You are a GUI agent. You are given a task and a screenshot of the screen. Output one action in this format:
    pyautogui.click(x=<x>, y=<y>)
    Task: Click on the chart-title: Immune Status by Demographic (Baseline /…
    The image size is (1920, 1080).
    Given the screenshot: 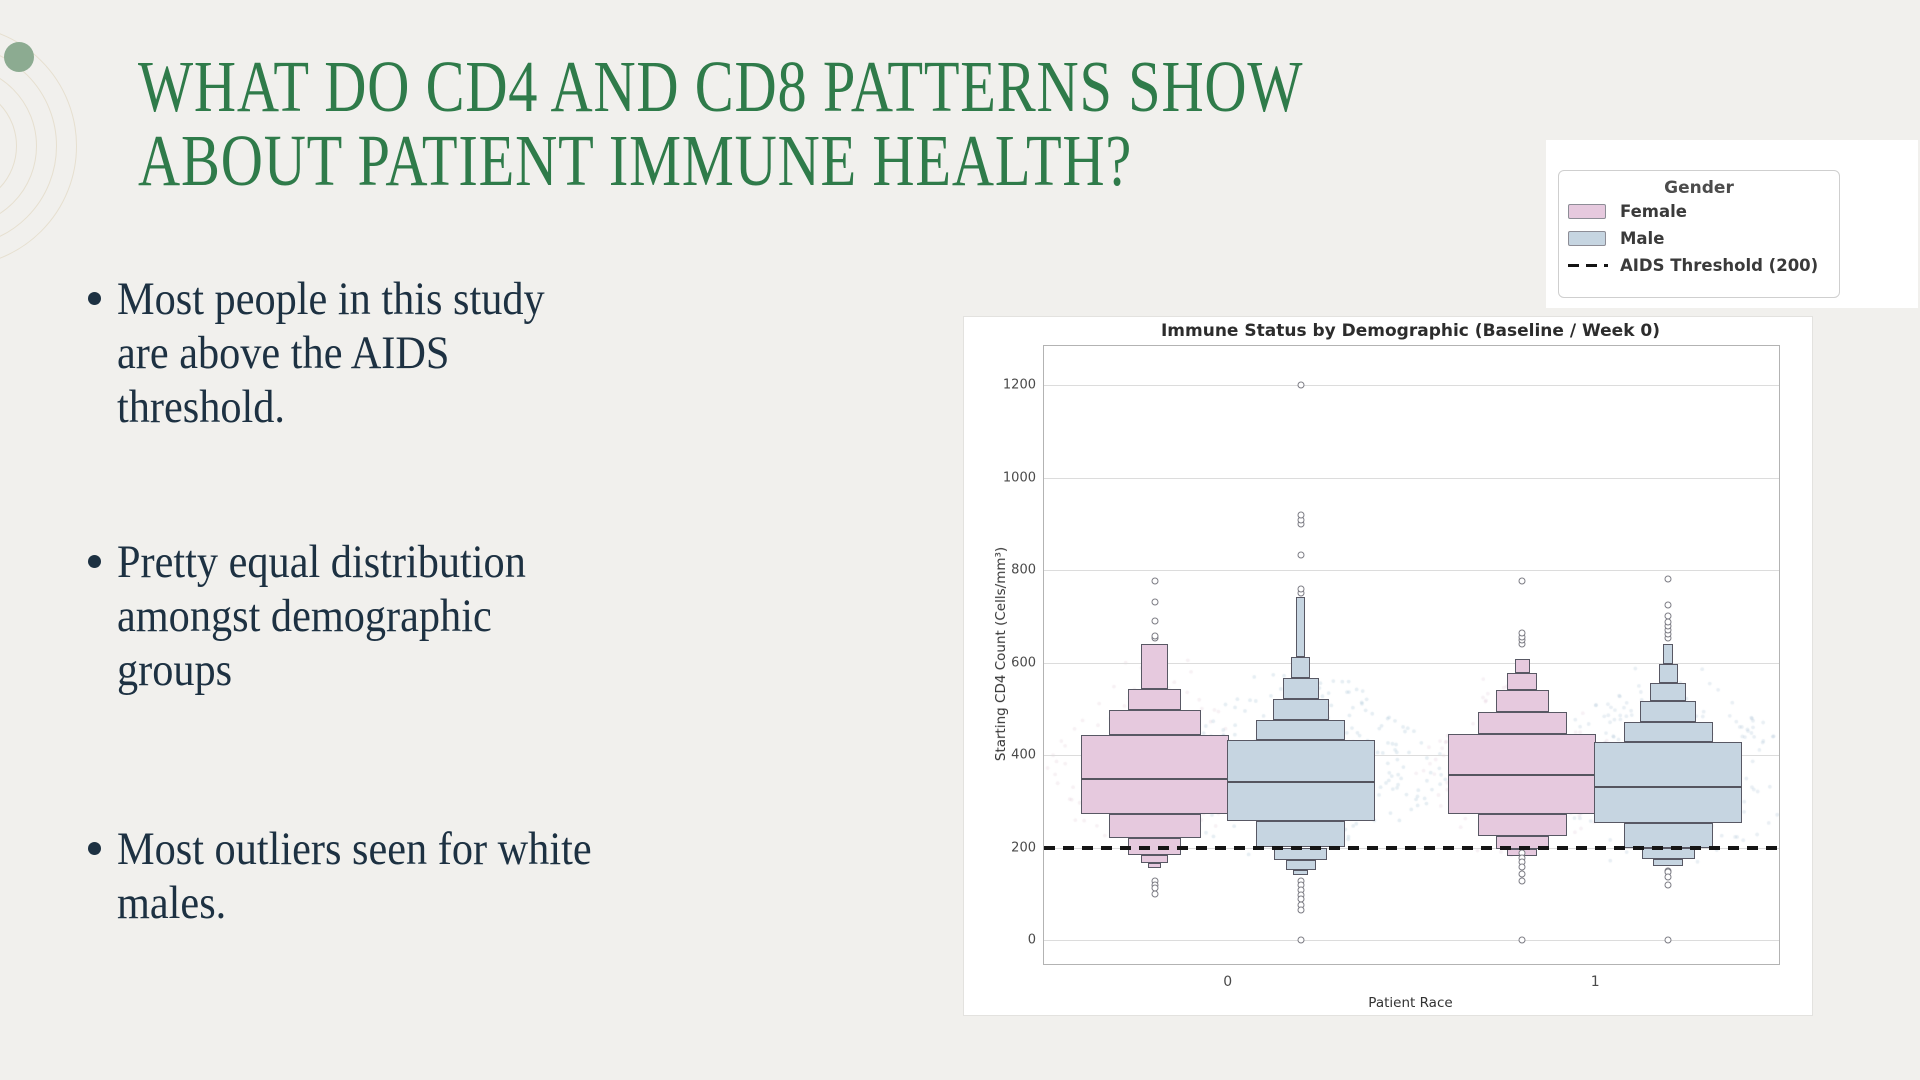 What is the action you would take?
    pyautogui.click(x=1410, y=331)
    